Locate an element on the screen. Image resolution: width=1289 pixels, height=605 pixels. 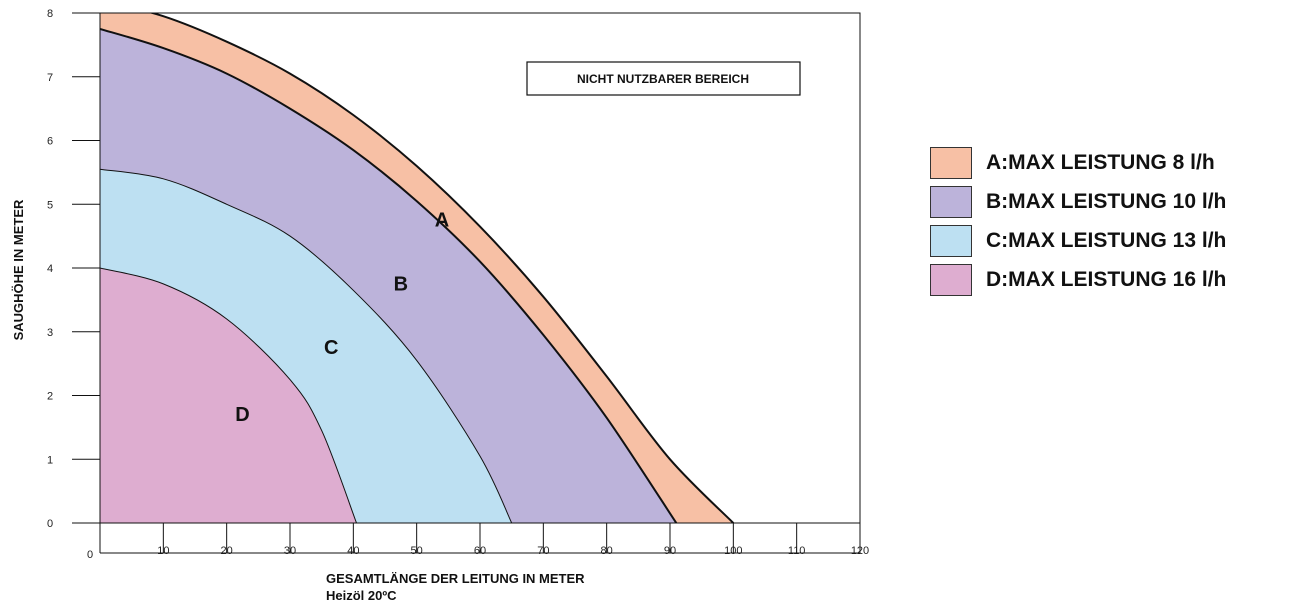
legend-label-b: B:MAX LEISTUNG 10 l/h is located at coordinates (1106, 201).